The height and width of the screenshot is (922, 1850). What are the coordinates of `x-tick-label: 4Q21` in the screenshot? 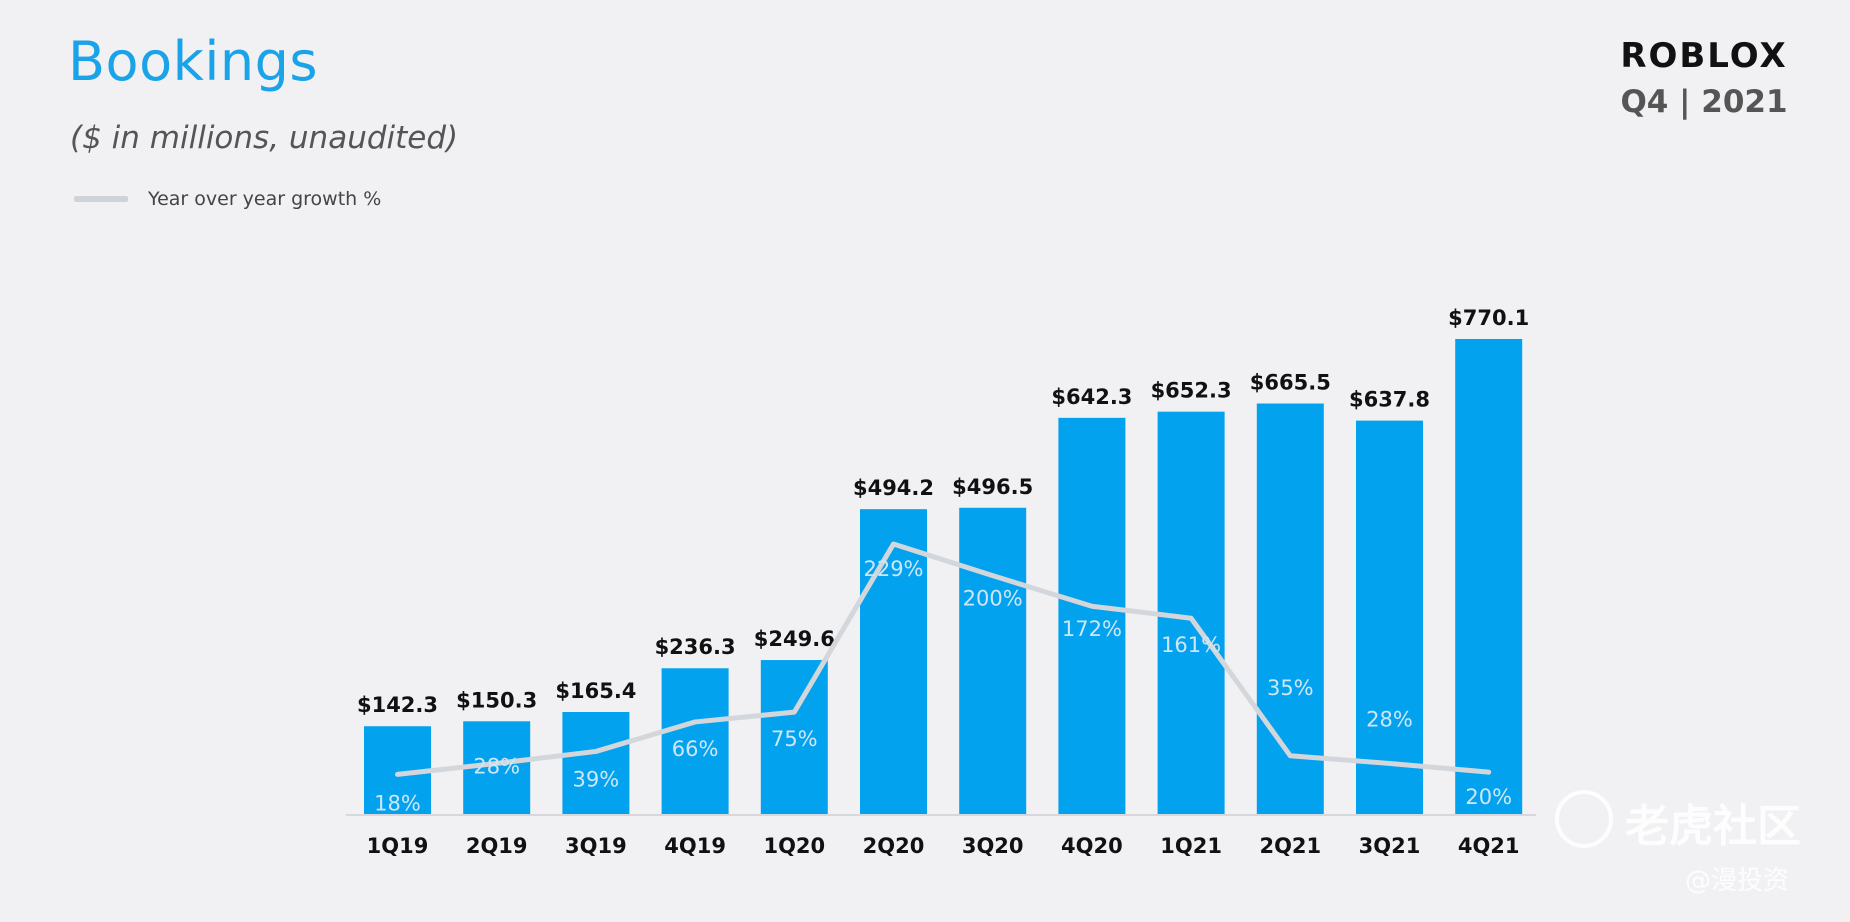 It's located at (1489, 846).